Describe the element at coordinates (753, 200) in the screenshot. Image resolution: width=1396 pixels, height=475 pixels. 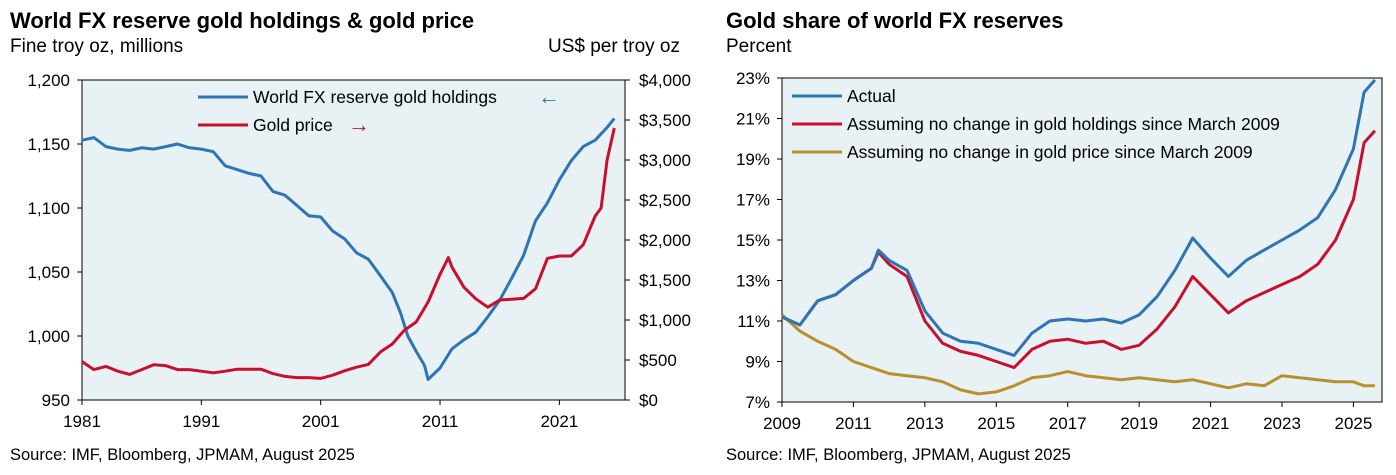
I see `pct-y-tick-label: 17%` at that location.